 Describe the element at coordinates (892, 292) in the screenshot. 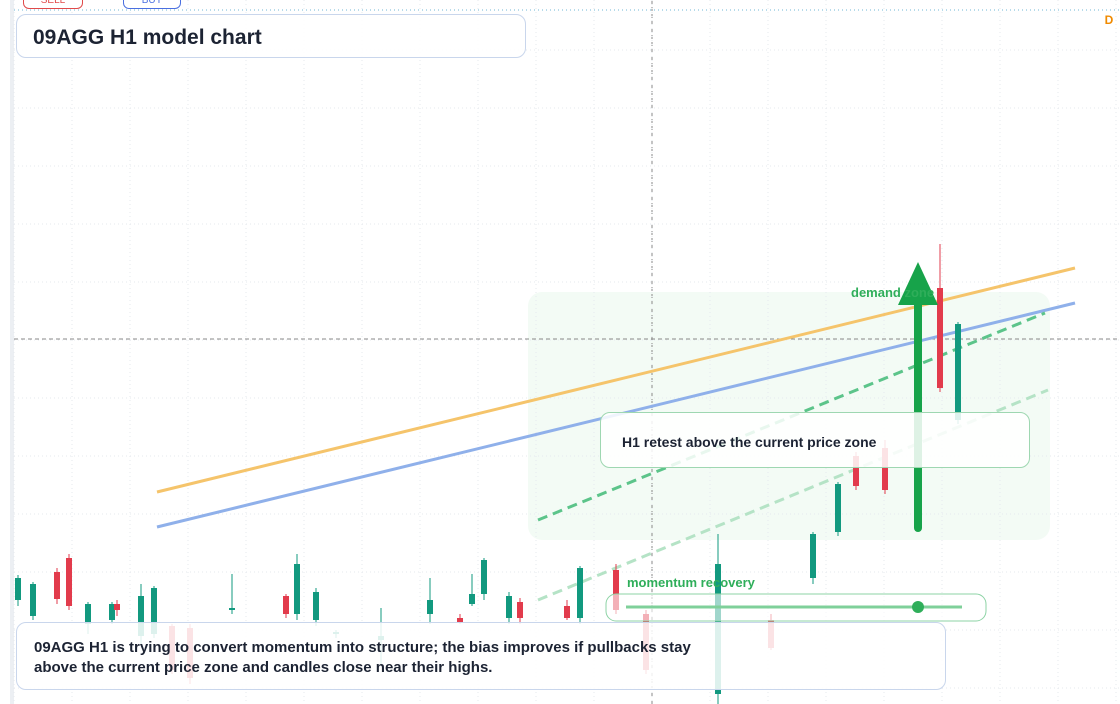

I see `demand-label: demand zone` at that location.